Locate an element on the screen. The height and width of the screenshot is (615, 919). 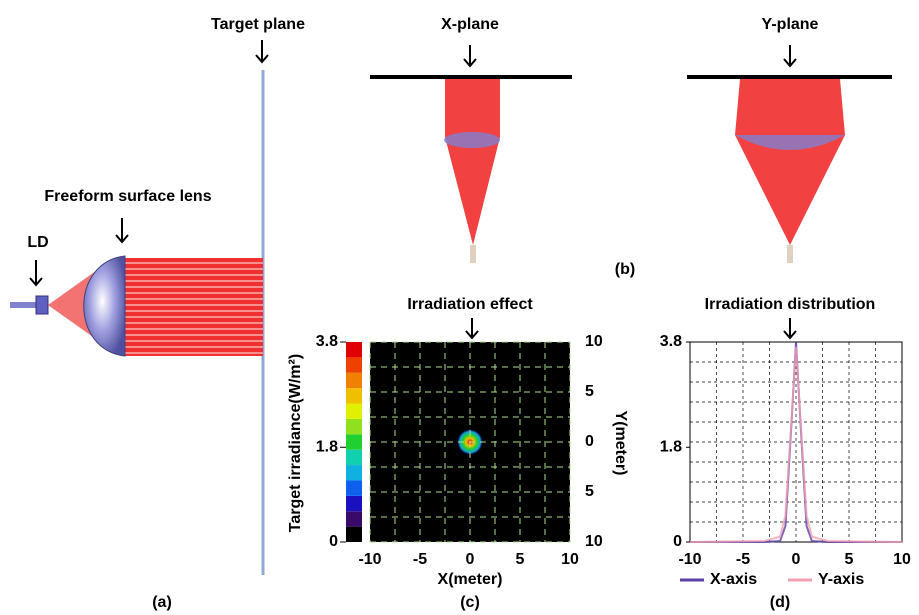
panel-label: (c) is located at coordinates (470, 602).